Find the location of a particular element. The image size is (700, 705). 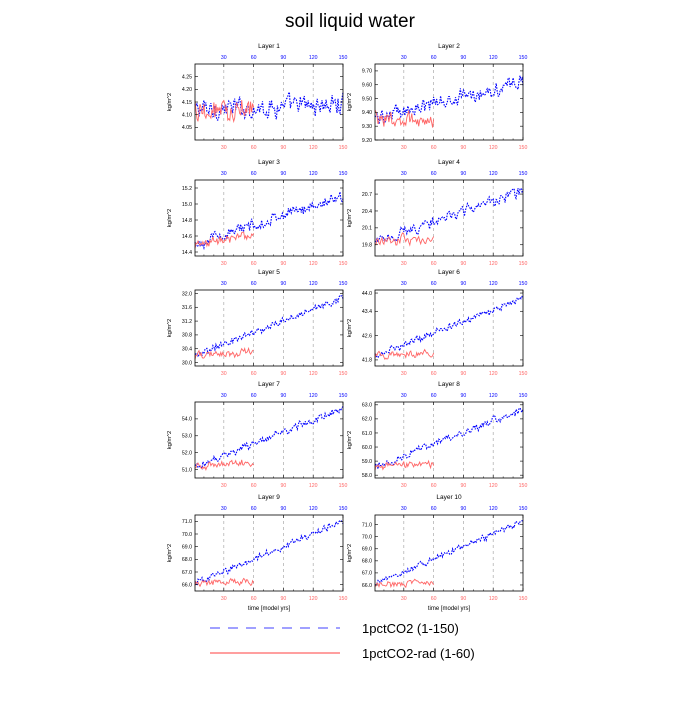

y-tick-label: 14.8 is located at coordinates (187, 221).